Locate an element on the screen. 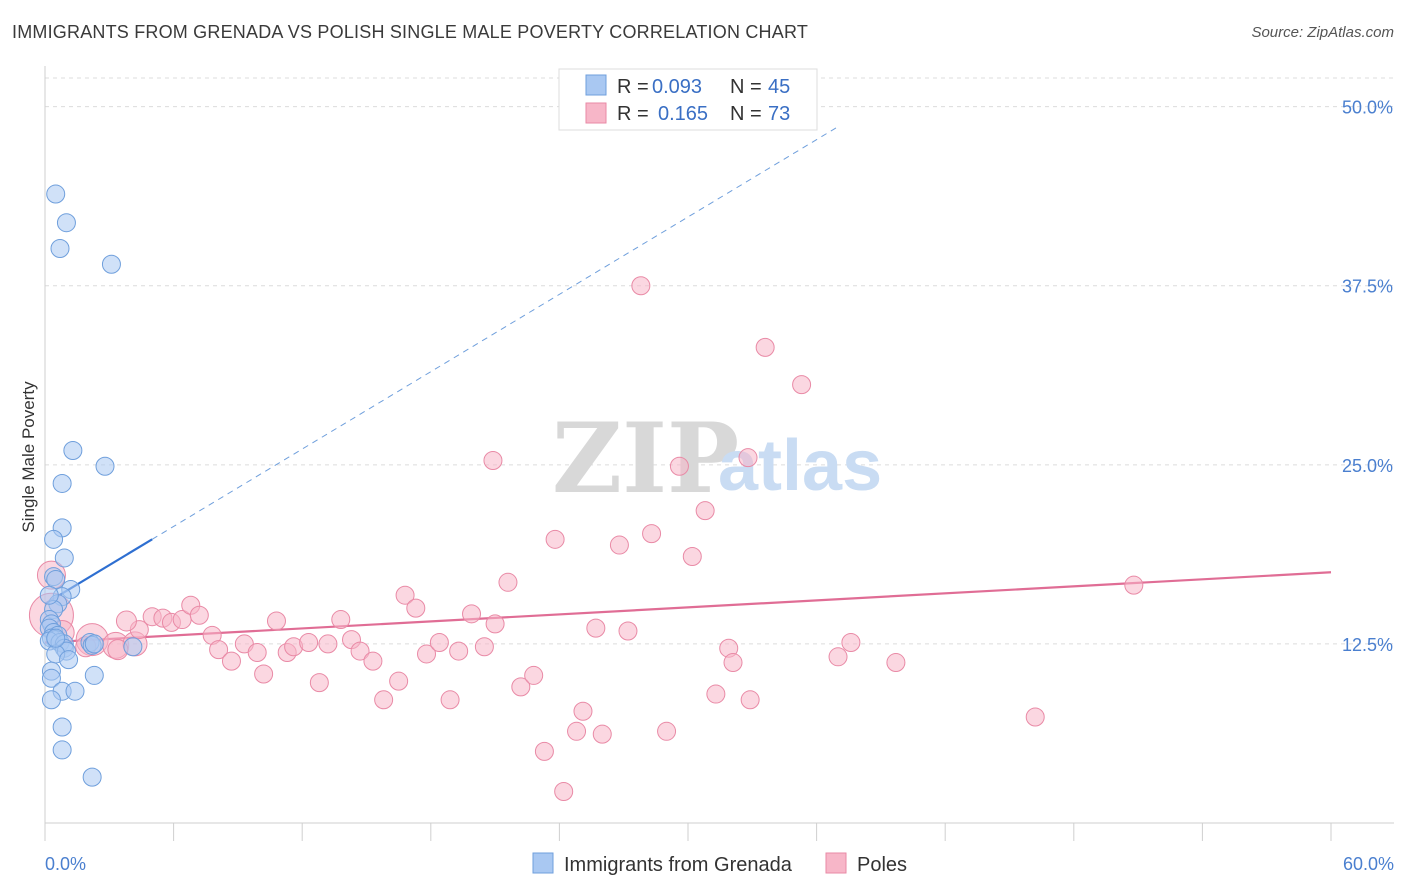  trend-line-poles is located at coordinates (688, 607).